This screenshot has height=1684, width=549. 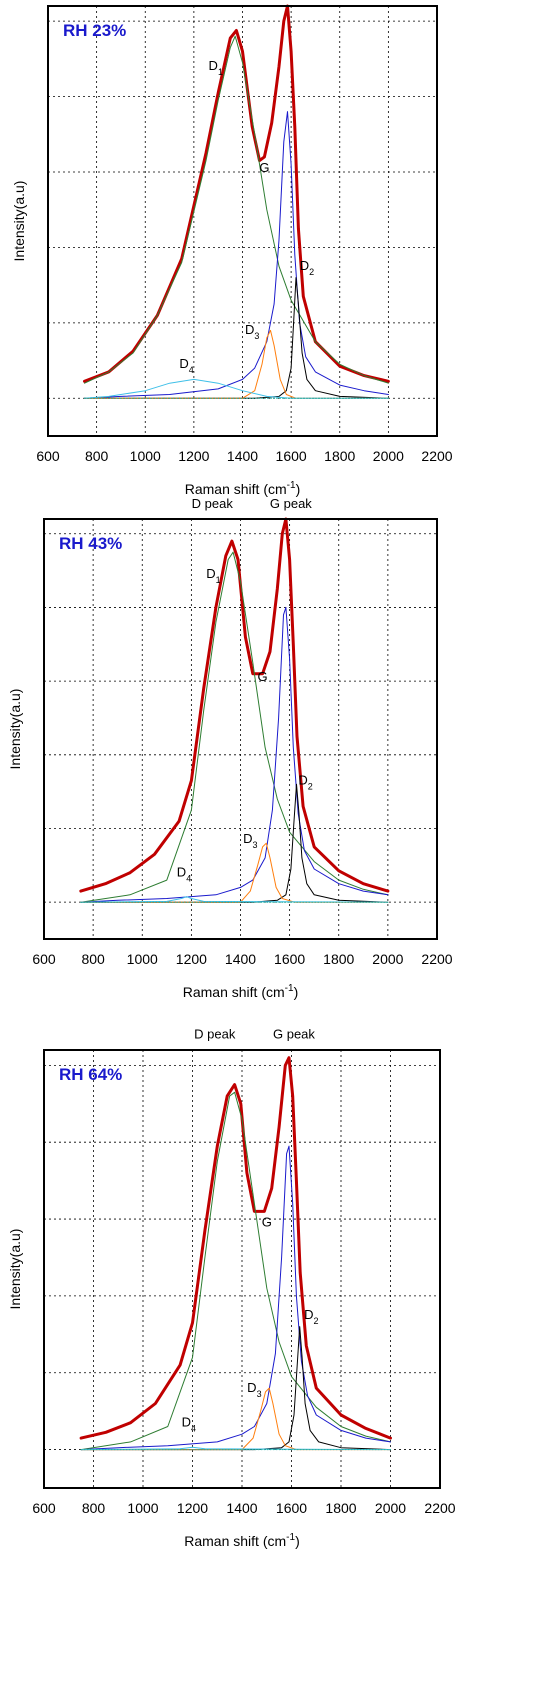 I want to click on panel-1-x-tick-label: 1600, so click(x=291, y=456).